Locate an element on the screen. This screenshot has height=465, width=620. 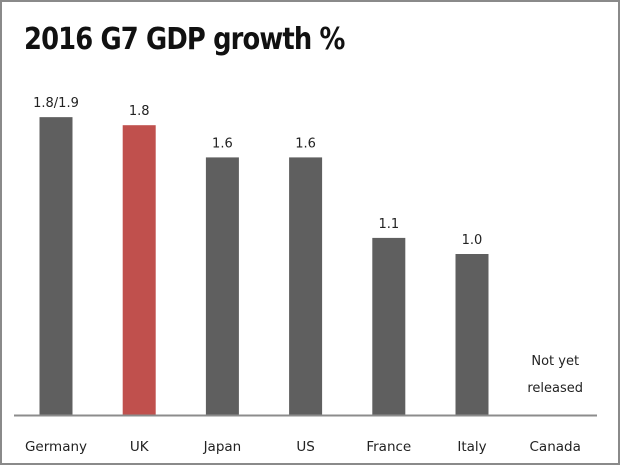
x-tick-label: US is located at coordinates (305, 447).